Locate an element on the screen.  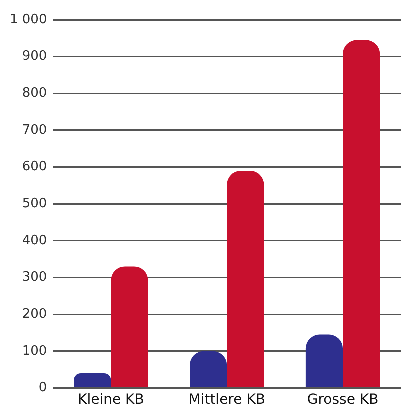
y-tick-label: 900 is located at coordinates (35, 56).